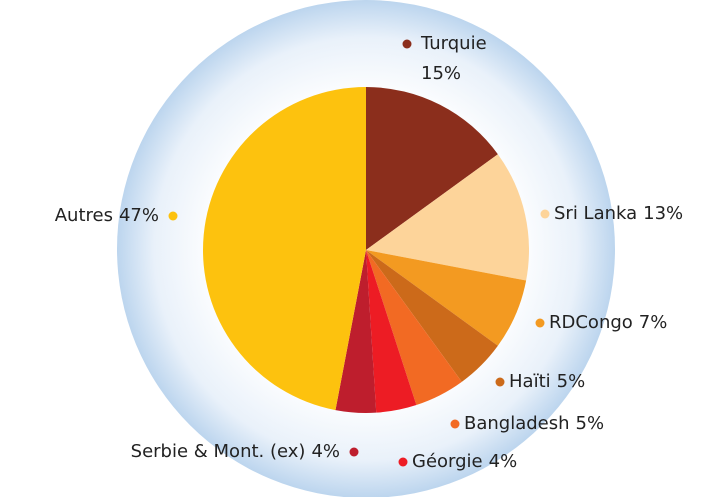  I want to click on slice-name: Autres, so click(84, 215).